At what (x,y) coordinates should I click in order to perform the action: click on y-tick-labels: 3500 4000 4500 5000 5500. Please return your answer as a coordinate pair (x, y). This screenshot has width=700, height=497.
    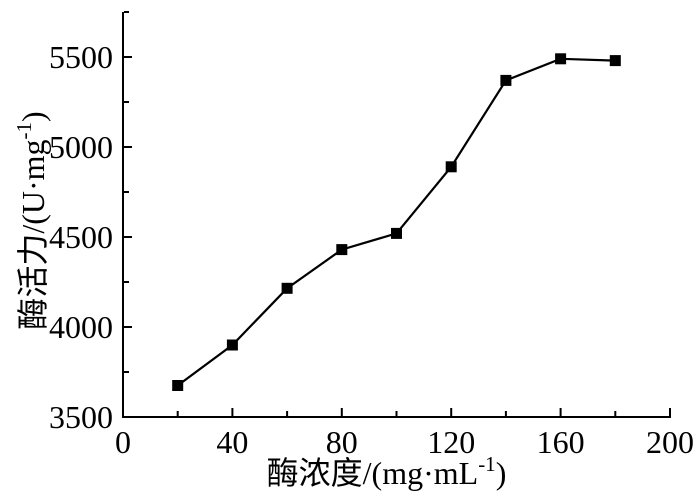
    Looking at the image, I should click on (81, 237).